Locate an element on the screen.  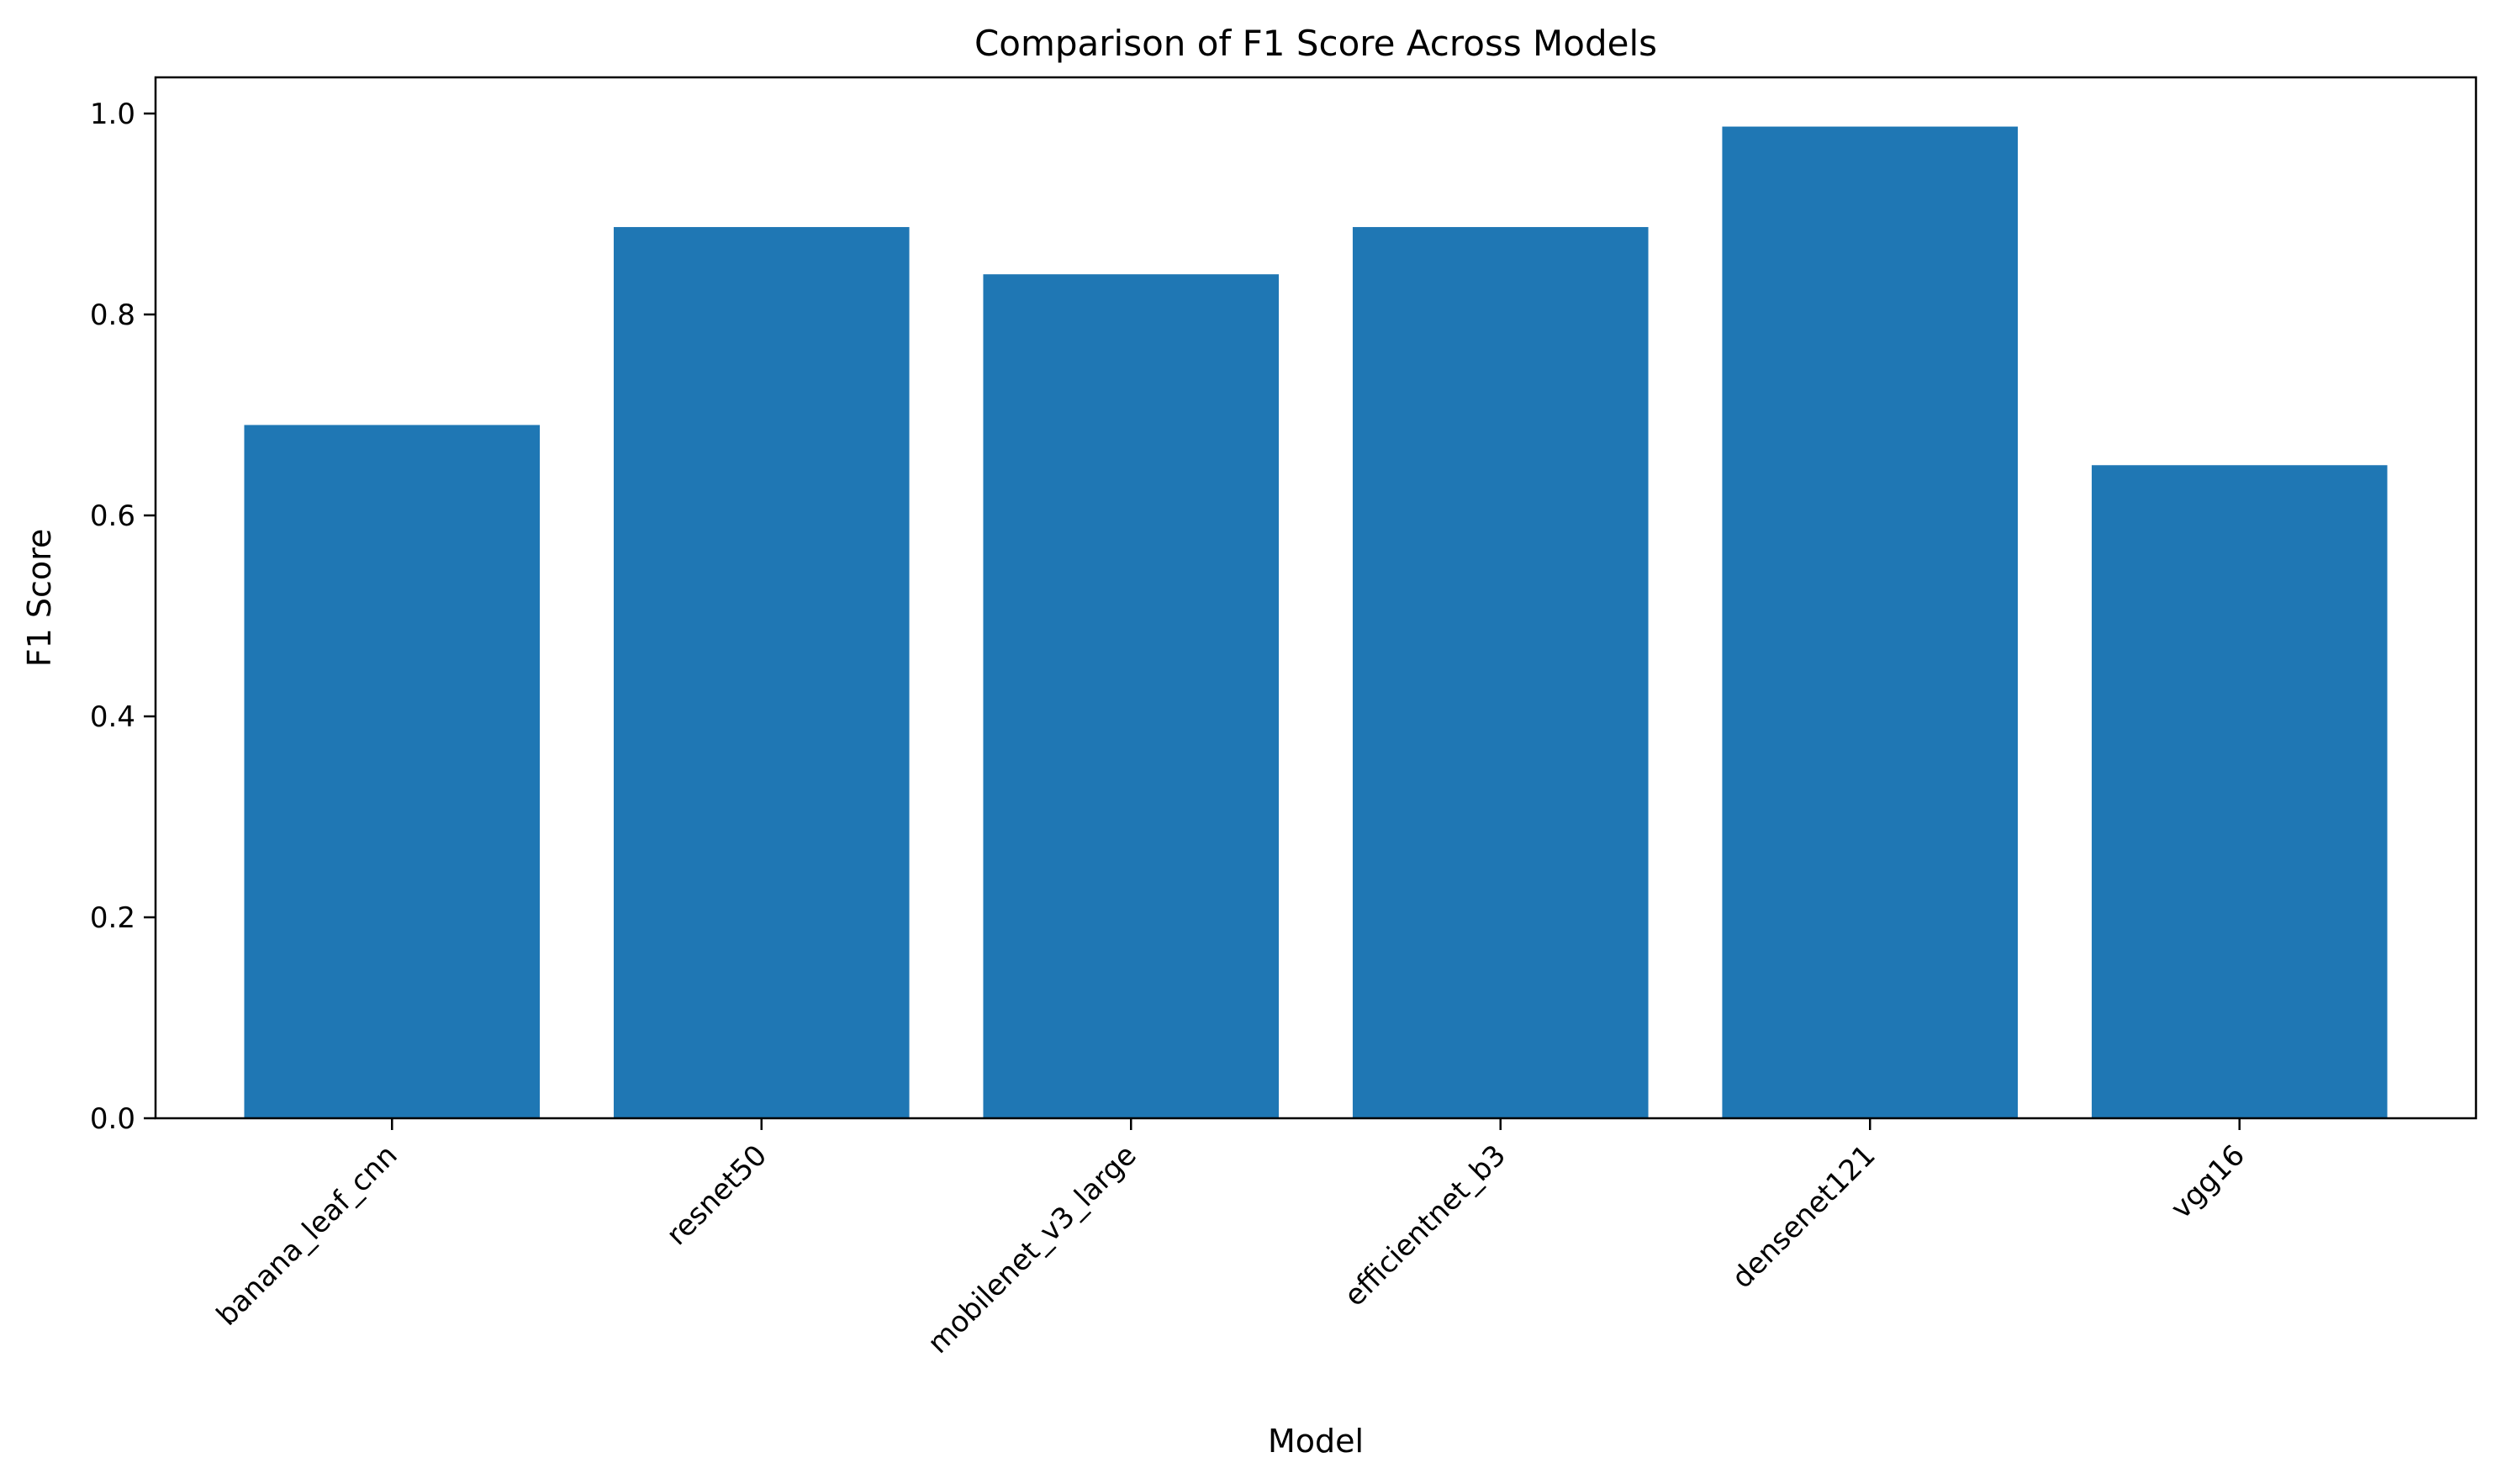
bar-densenet121 is located at coordinates (1870, 622).